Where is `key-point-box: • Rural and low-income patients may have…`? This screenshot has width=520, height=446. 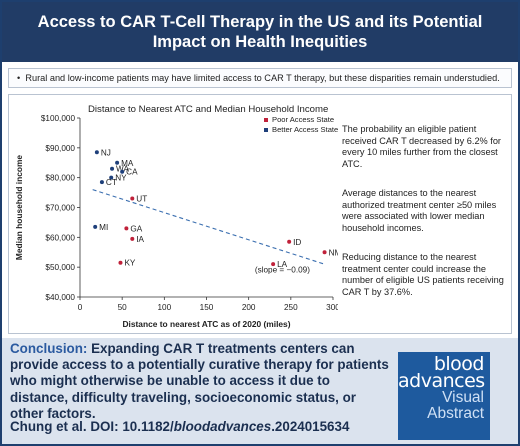
key-point-box: • Rural and low-income patients may have… is located at coordinates (260, 78).